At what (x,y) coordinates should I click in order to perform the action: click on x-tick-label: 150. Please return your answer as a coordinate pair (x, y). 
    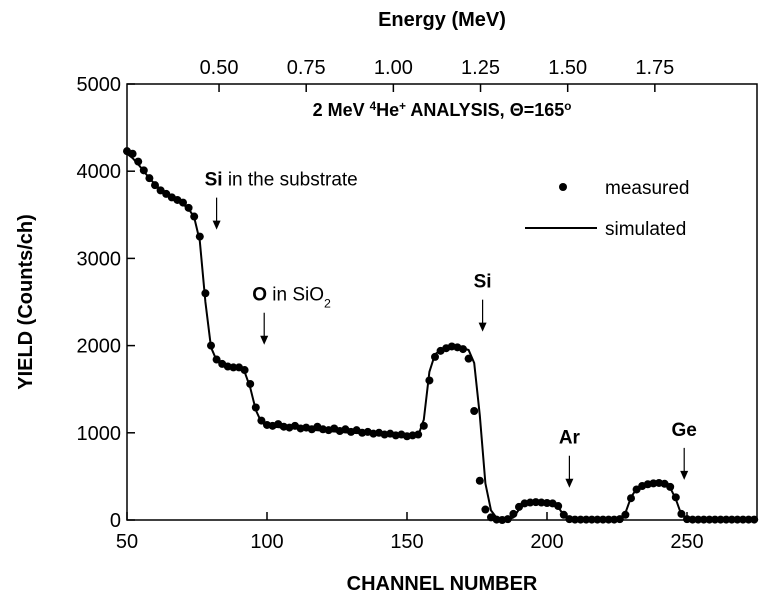
    Looking at the image, I should click on (406, 542).